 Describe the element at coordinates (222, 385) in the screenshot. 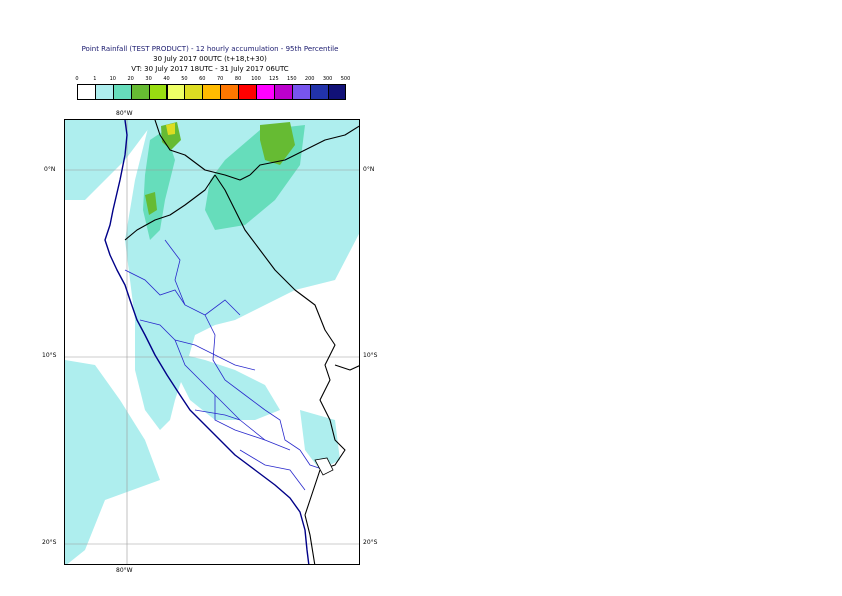

I see `rain-area-andes` at that location.